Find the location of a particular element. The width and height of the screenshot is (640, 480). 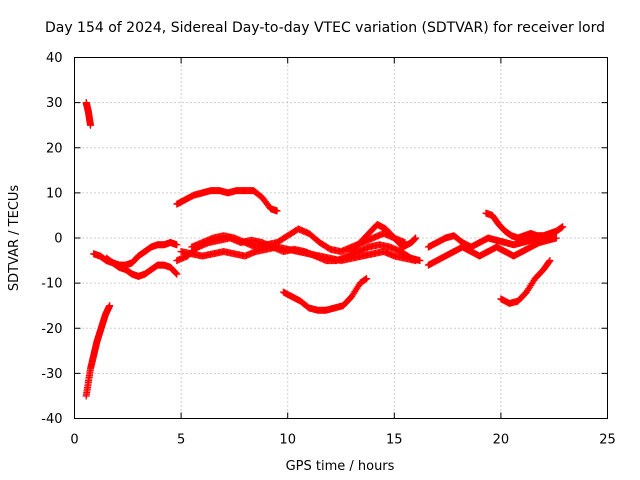

y-tick-label: -40 is located at coordinates (51, 419).